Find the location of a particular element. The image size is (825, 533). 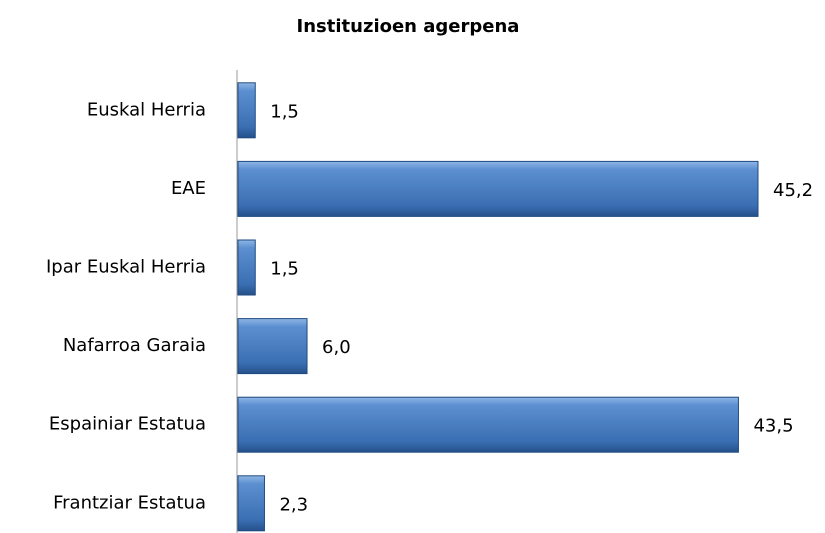

y-tick-label: EAE is located at coordinates (188, 188).